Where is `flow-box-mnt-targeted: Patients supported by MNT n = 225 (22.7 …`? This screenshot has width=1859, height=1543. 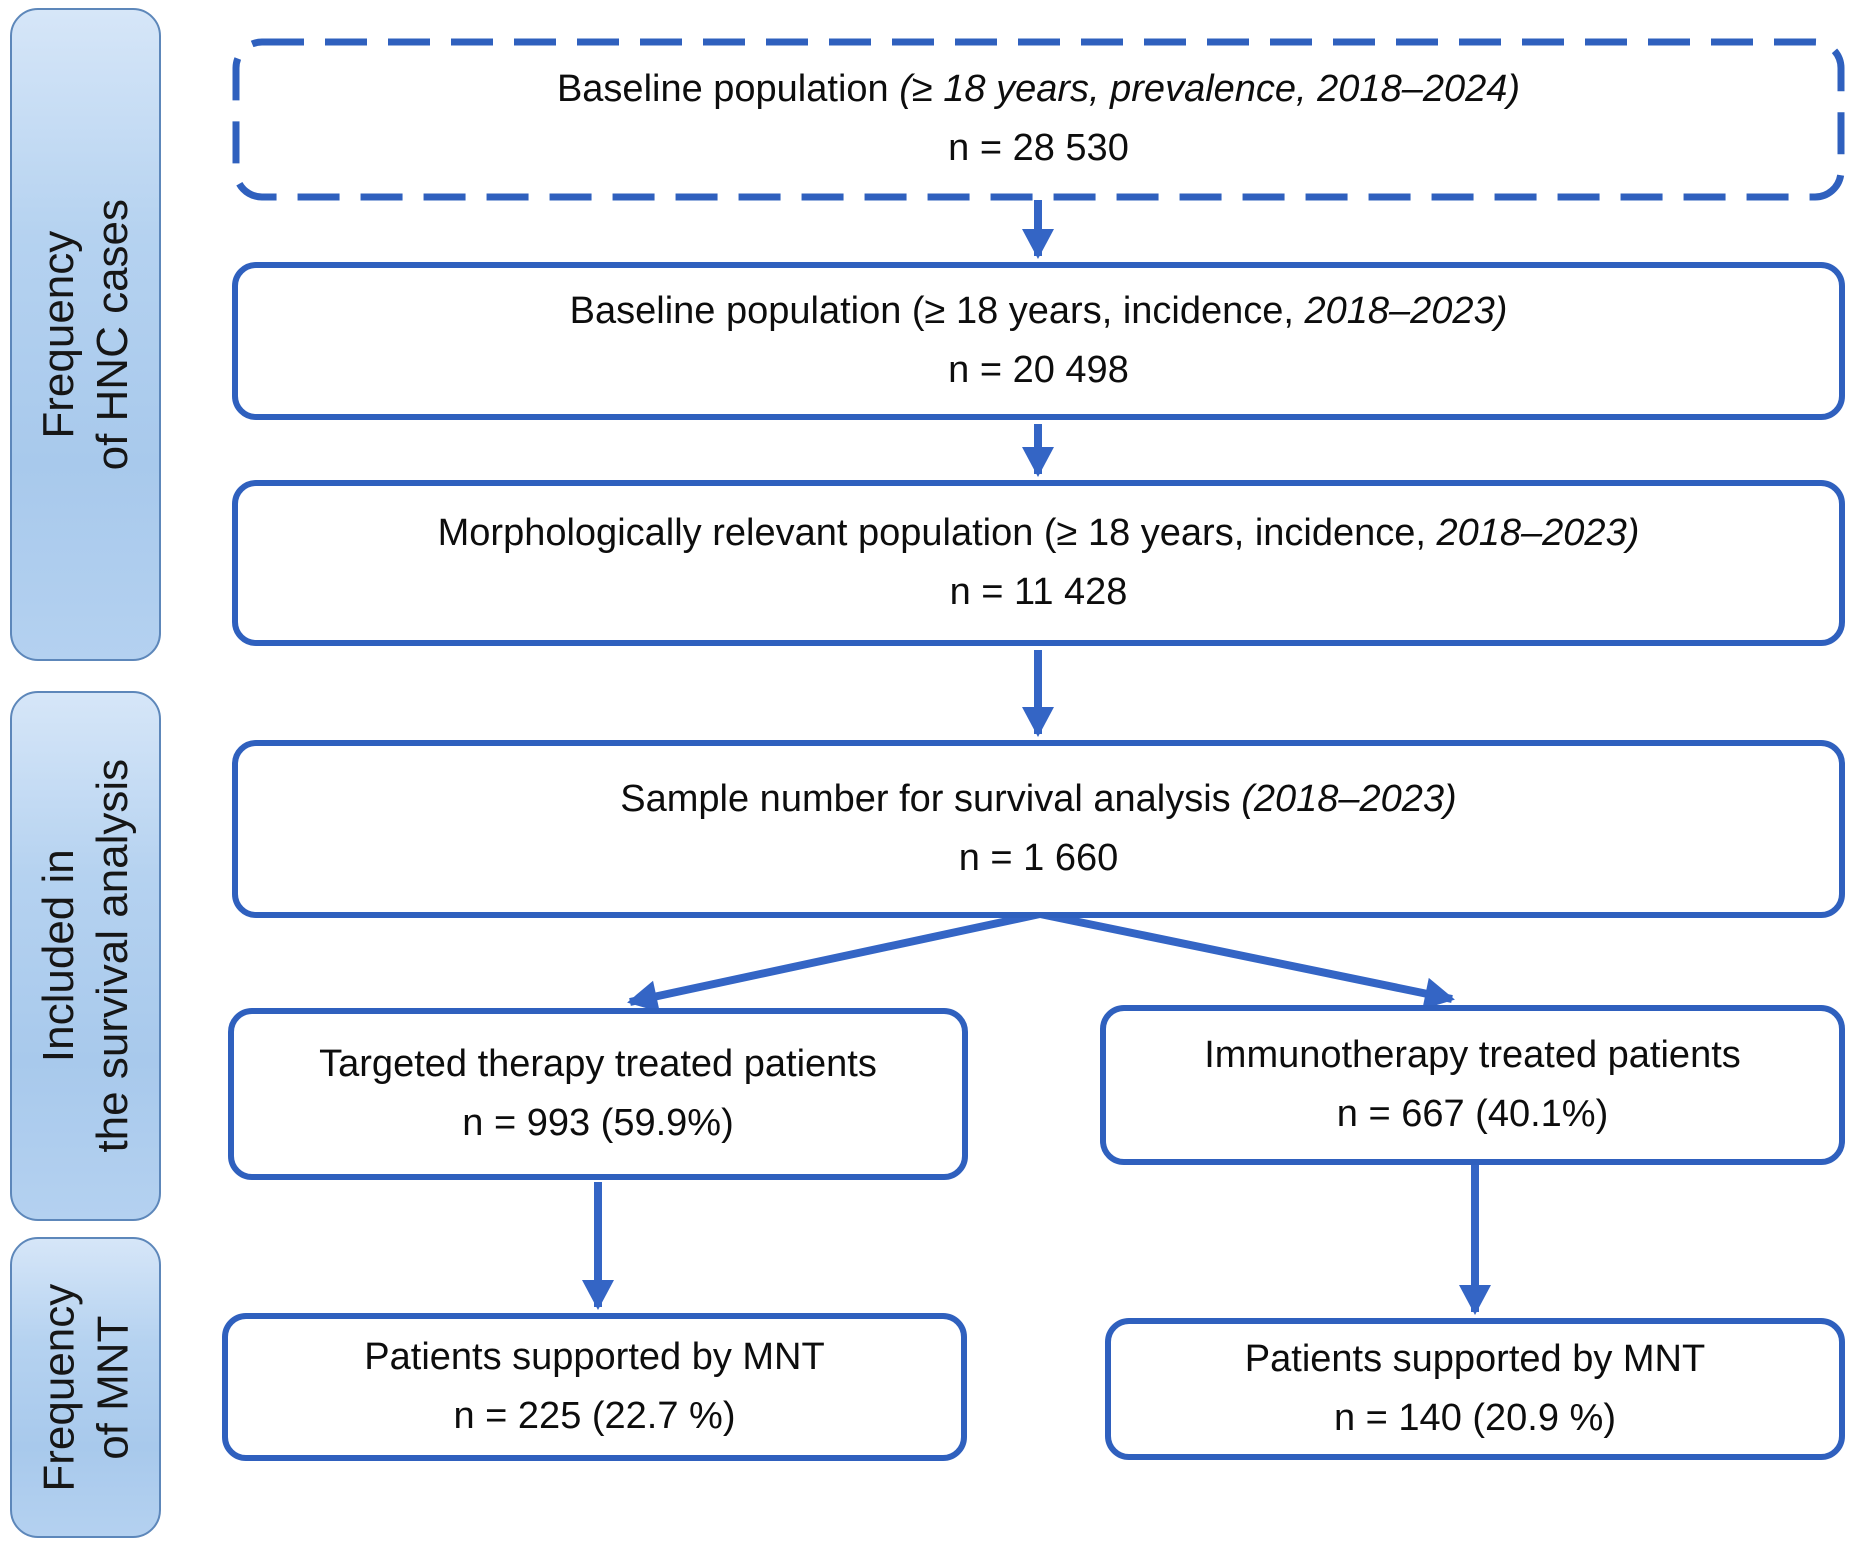 flow-box-mnt-targeted: Patients supported by MNT n = 225 (22.7 … is located at coordinates (594, 1387).